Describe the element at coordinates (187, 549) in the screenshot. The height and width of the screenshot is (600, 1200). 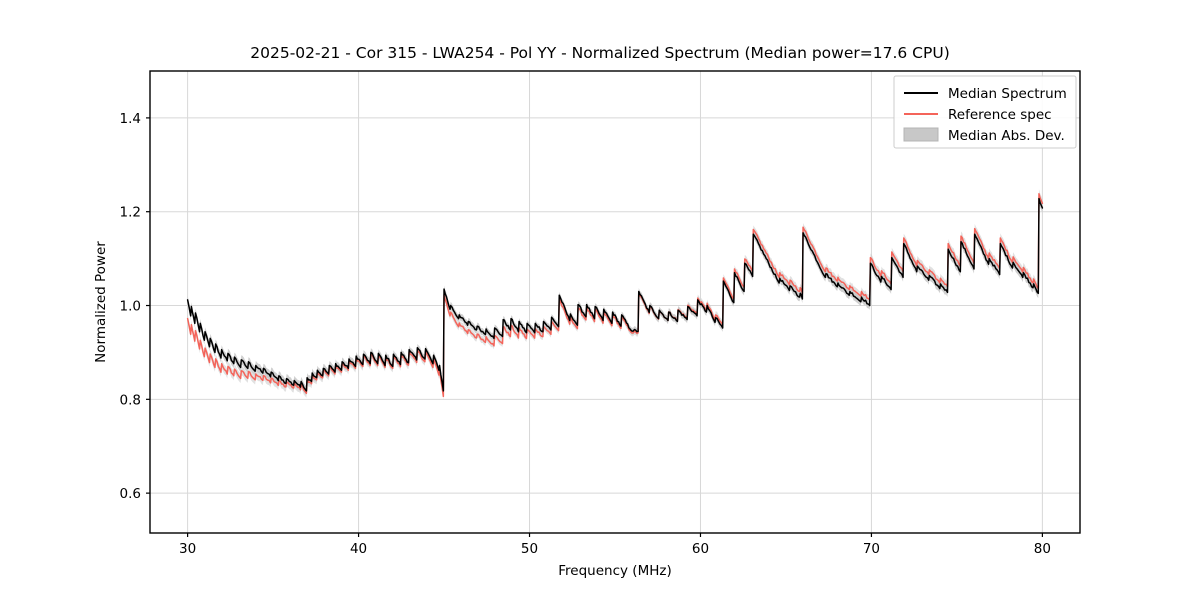
I see `x-tick-label: 30` at that location.